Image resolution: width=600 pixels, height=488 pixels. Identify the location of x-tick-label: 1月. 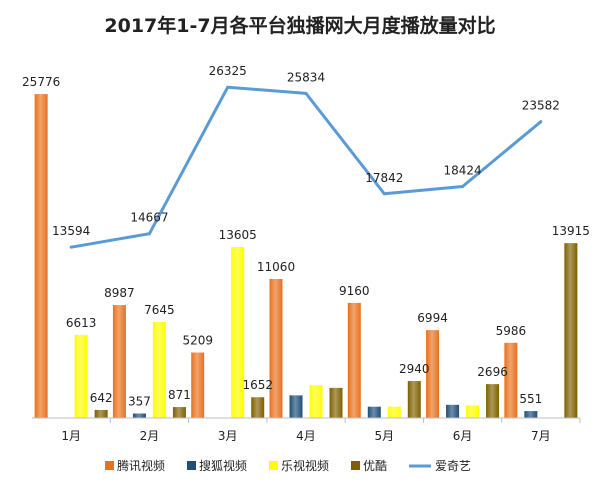
(71, 436).